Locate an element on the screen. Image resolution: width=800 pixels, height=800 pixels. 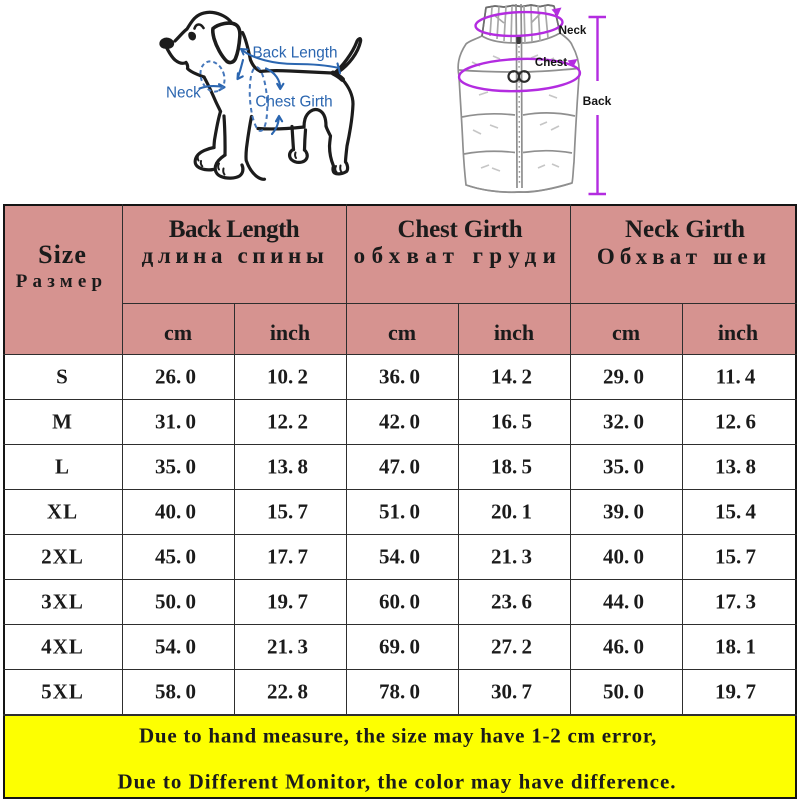
svg-text: Chest Girth is located at coordinates (293, 101).